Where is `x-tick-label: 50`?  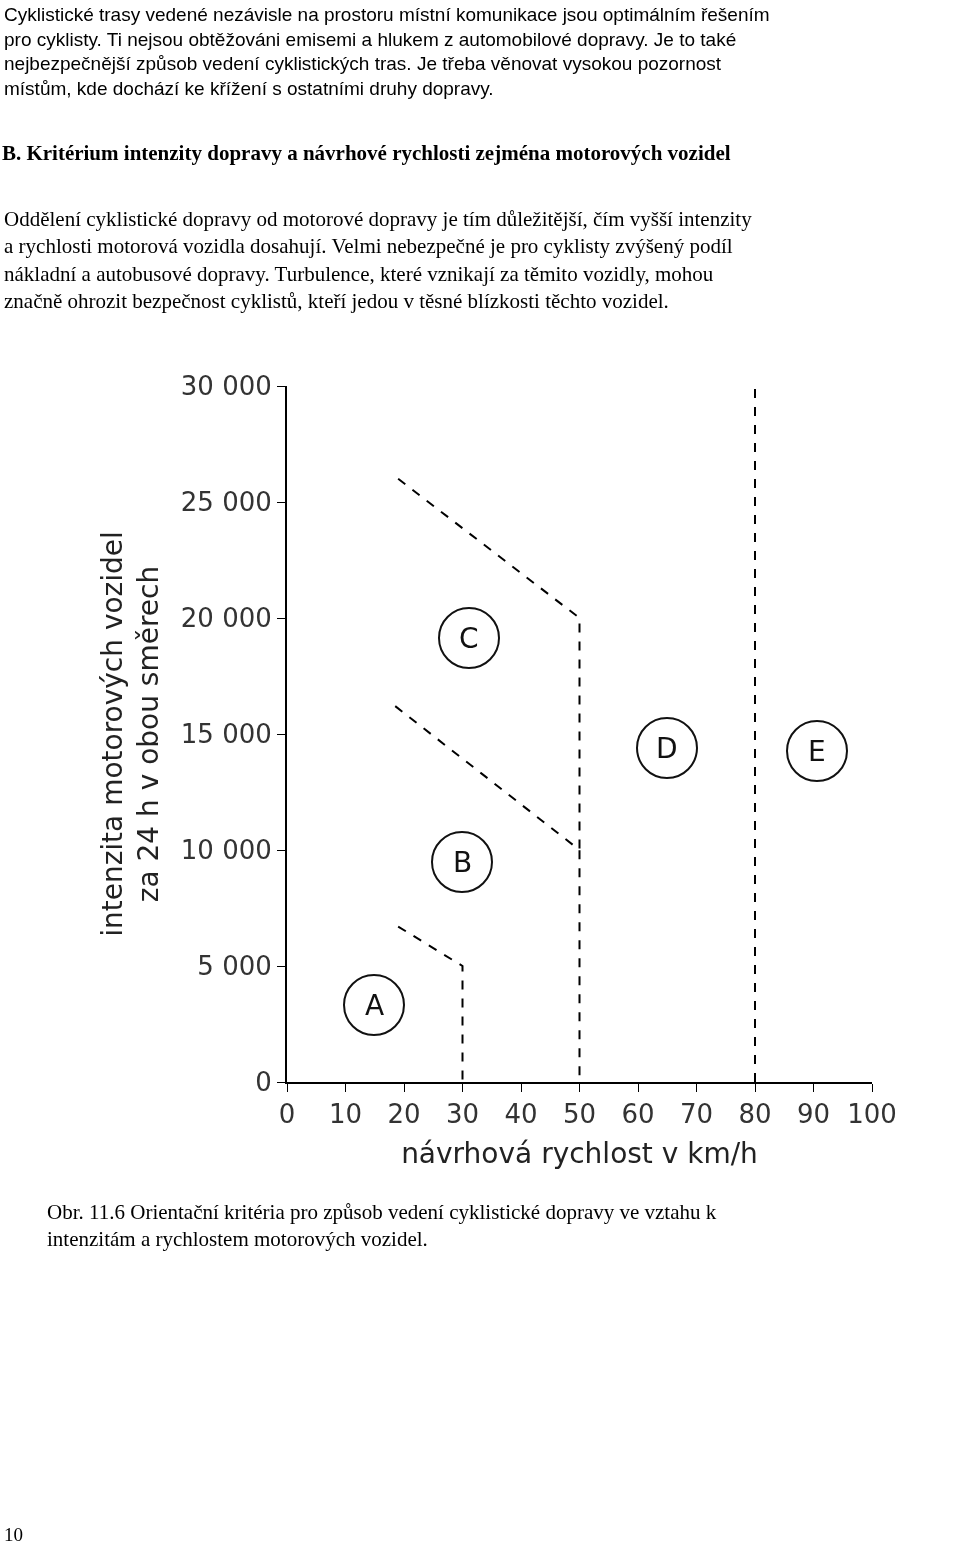 x-tick-label: 50 is located at coordinates (579, 1114).